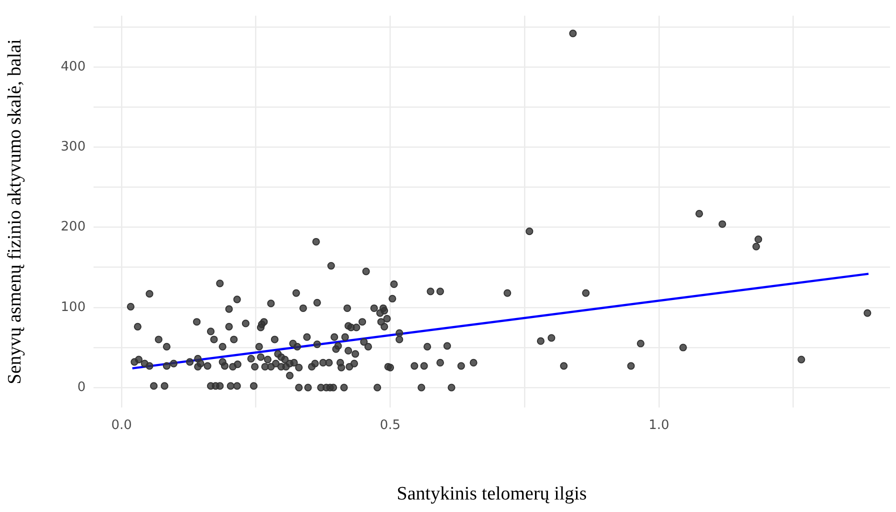 The width and height of the screenshot is (896, 512). I want to click on y-tick-label: 0, so click(81, 387).